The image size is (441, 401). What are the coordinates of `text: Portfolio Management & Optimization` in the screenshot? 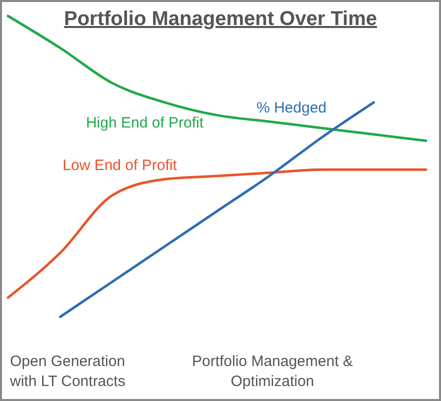 It's located at (272, 372).